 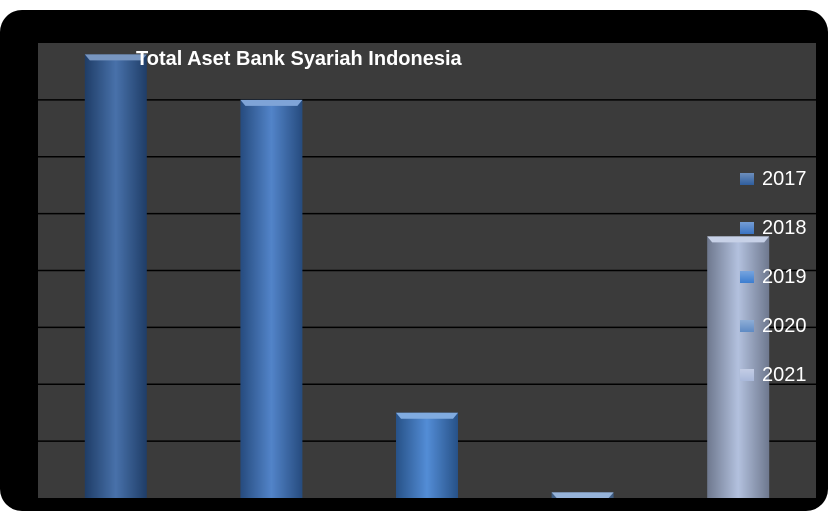 What do you see at coordinates (784, 228) in the screenshot?
I see `legend-label: 2018` at bounding box center [784, 228].